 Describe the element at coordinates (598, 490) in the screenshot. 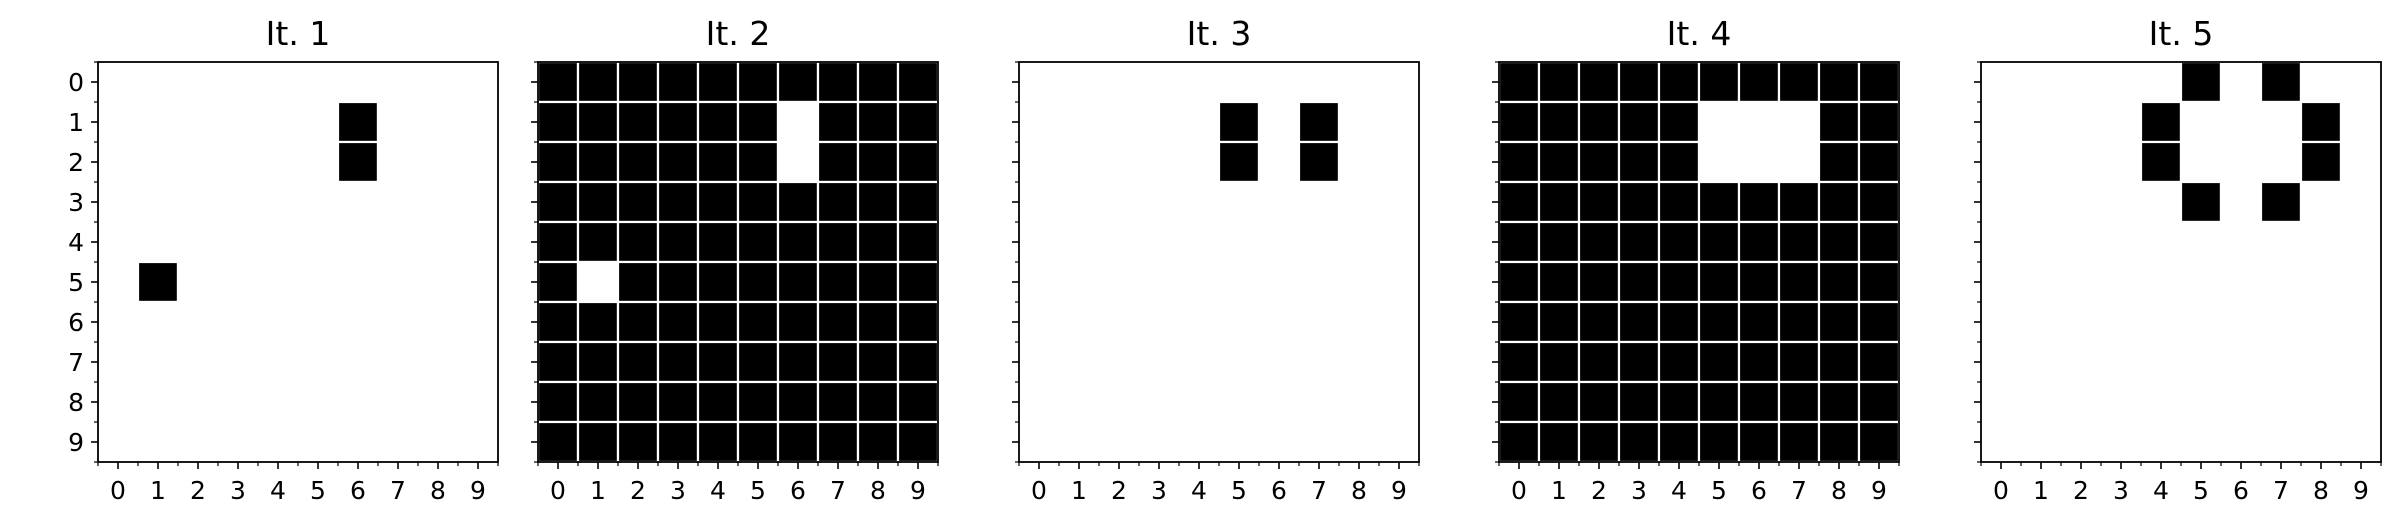

I see `x-tick-label: 1` at that location.